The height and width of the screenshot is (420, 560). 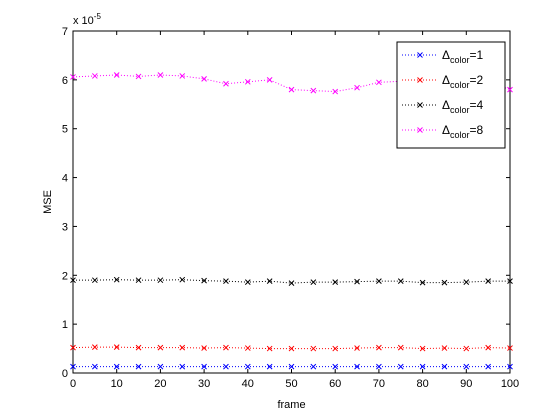 What do you see at coordinates (463, 56) in the screenshot?
I see `legend-label: Δcolor=1` at bounding box center [463, 56].